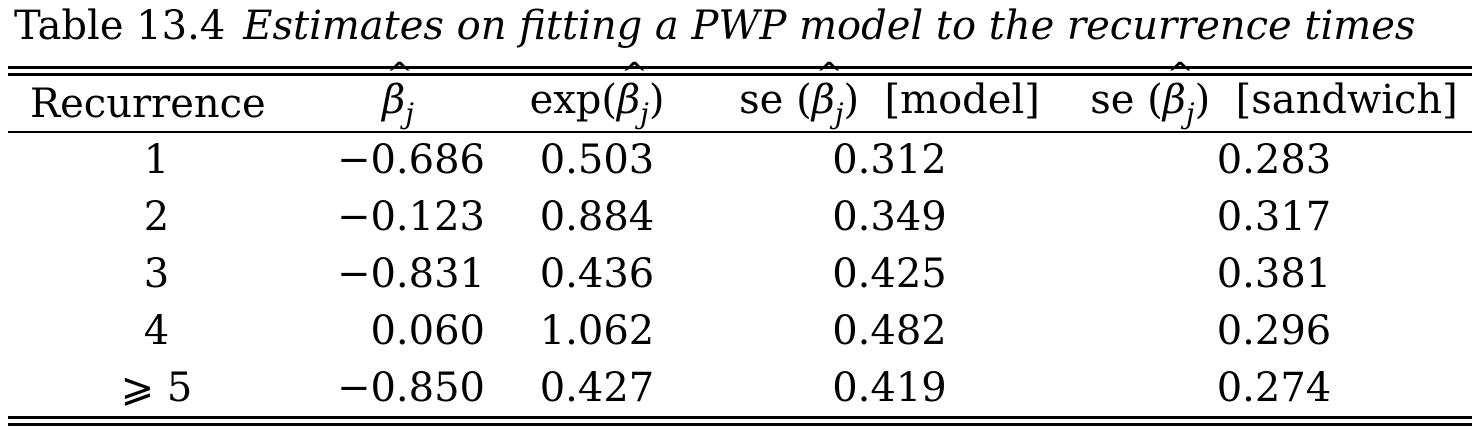 This screenshot has width=1479, height=430. I want to click on header-exp-beta: exp(^ βj), so click(597, 92).